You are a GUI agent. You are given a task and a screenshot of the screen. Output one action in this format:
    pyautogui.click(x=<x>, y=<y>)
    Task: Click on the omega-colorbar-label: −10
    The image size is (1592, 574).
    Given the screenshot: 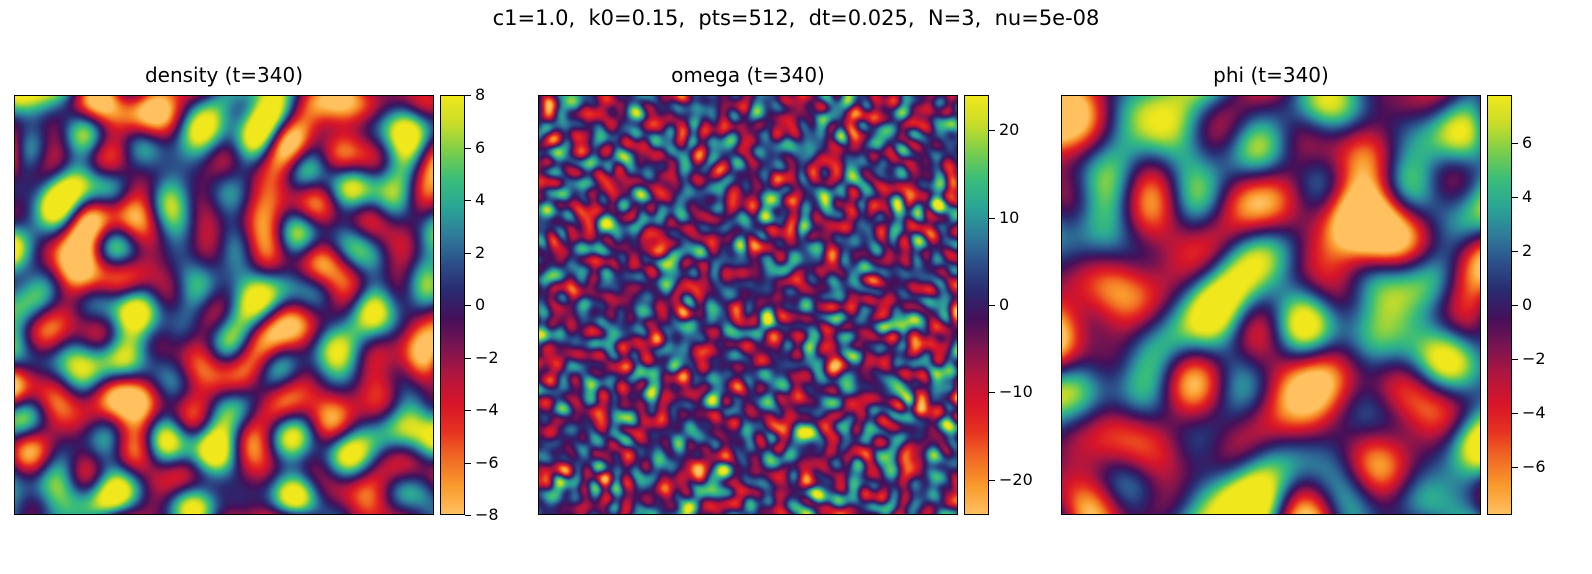 What is the action you would take?
    pyautogui.click(x=1016, y=391)
    